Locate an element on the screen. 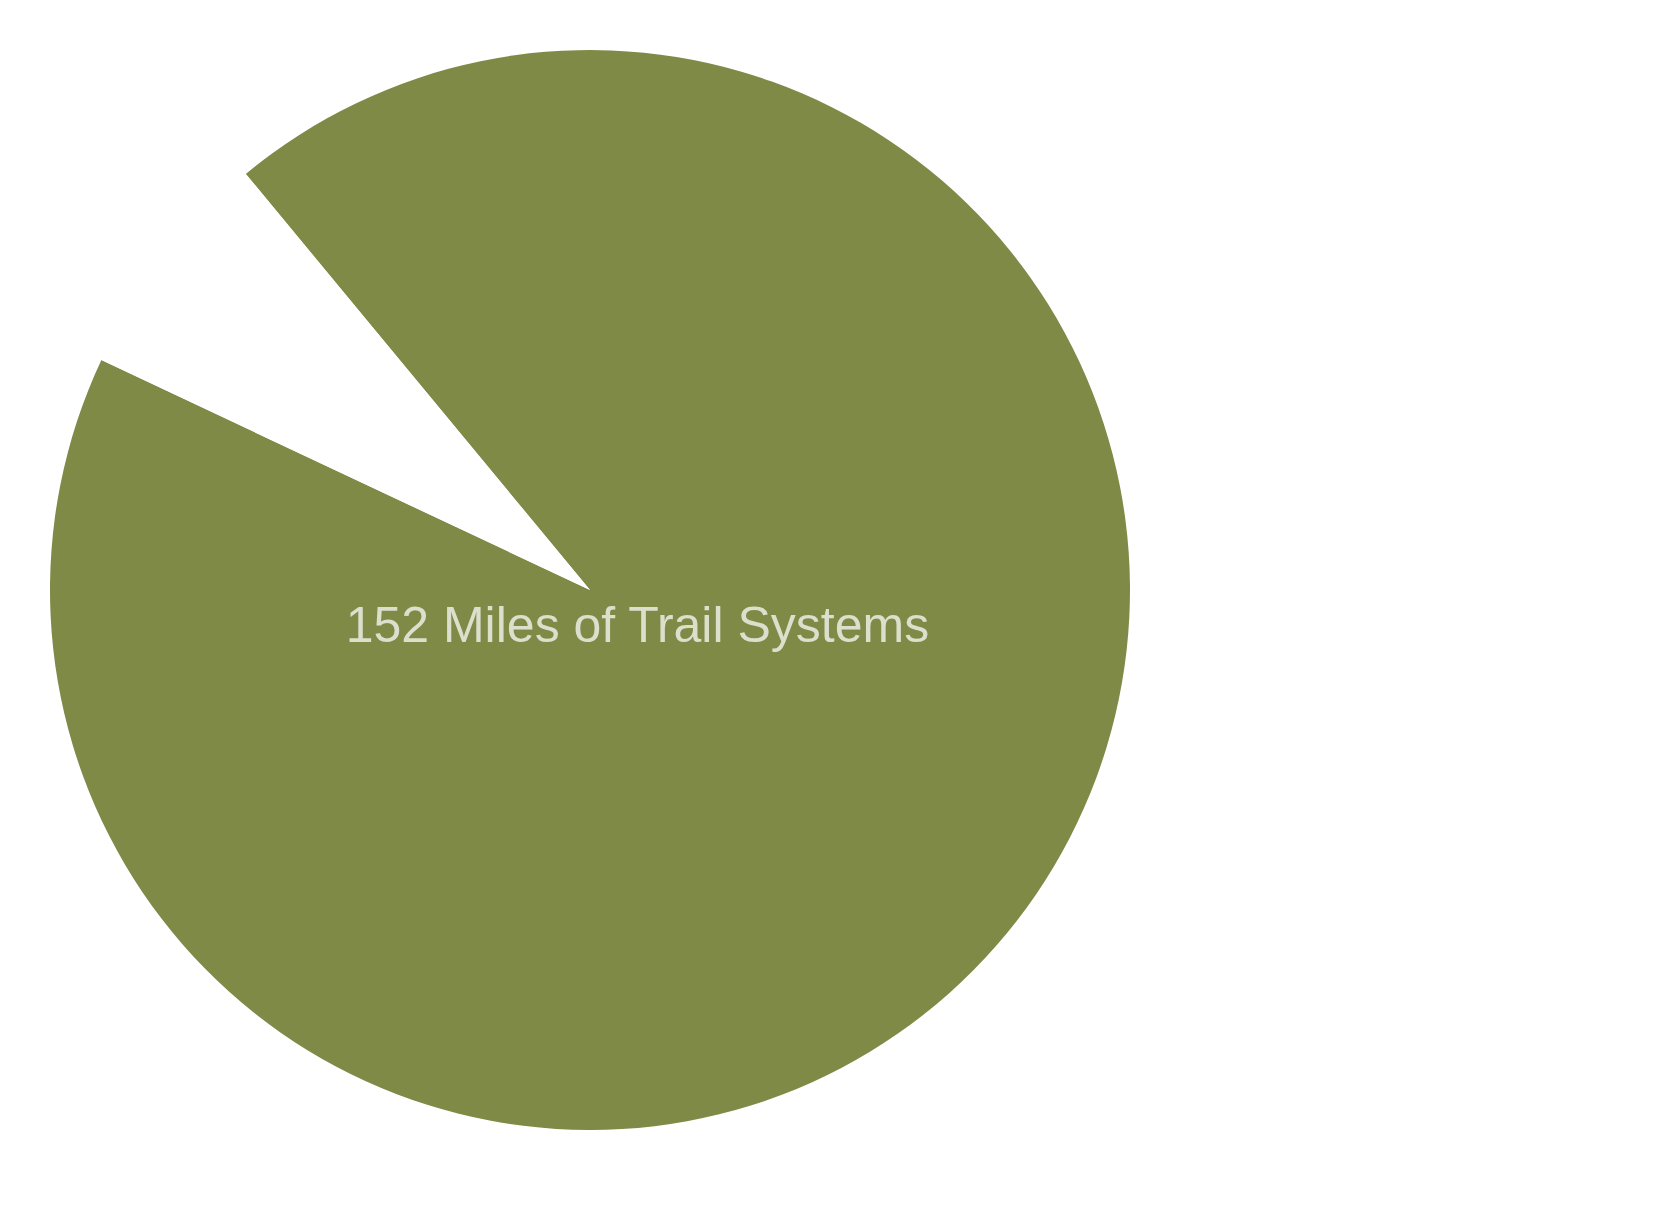 The height and width of the screenshot is (1225, 1660). slice-label: 152 Miles of Trail Systems is located at coordinates (637, 624).